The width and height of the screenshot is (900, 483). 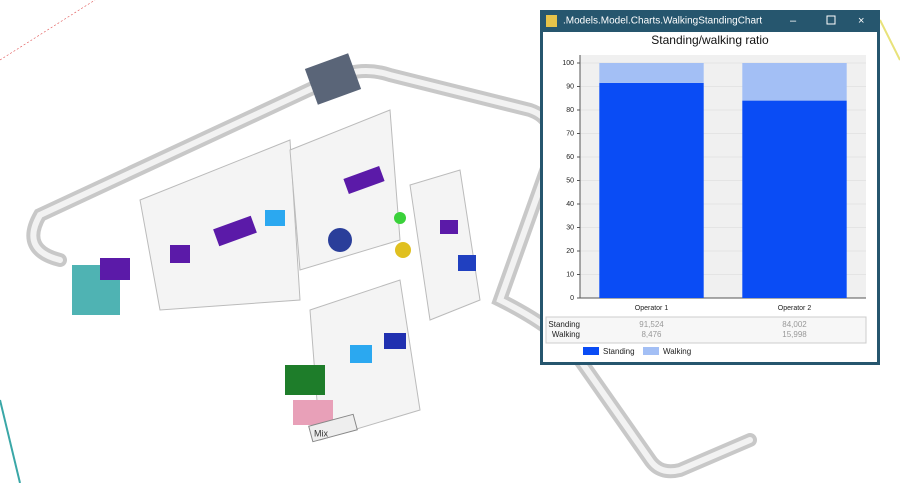 I want to click on x-tick-label: Operator 1, so click(x=652, y=308).